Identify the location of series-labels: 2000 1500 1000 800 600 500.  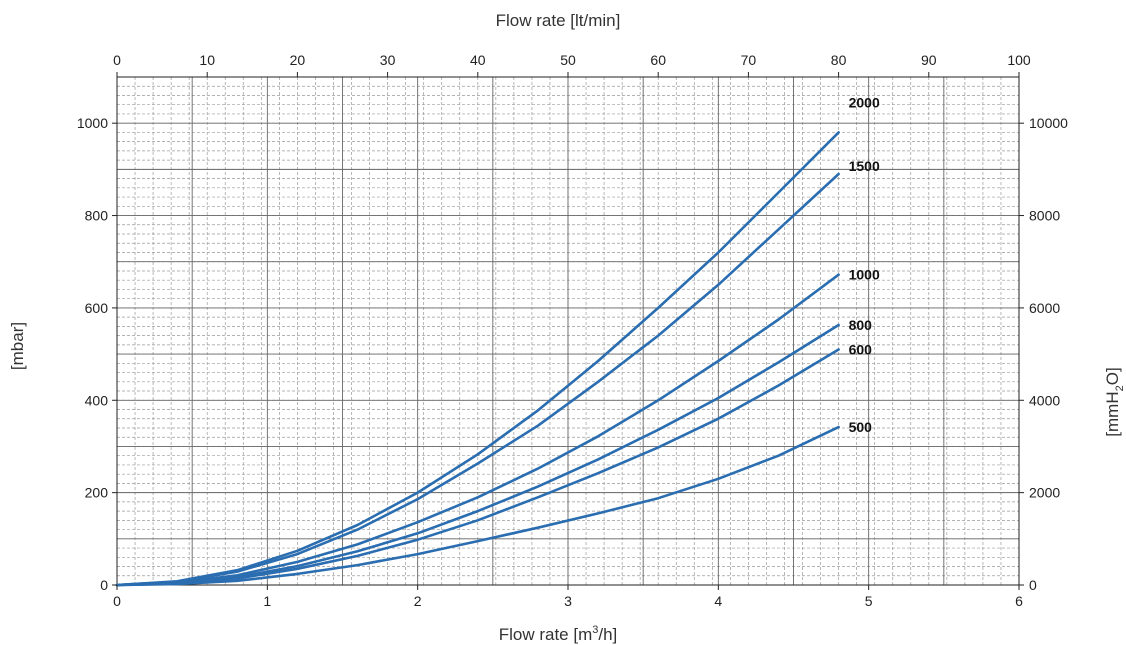
(864, 264).